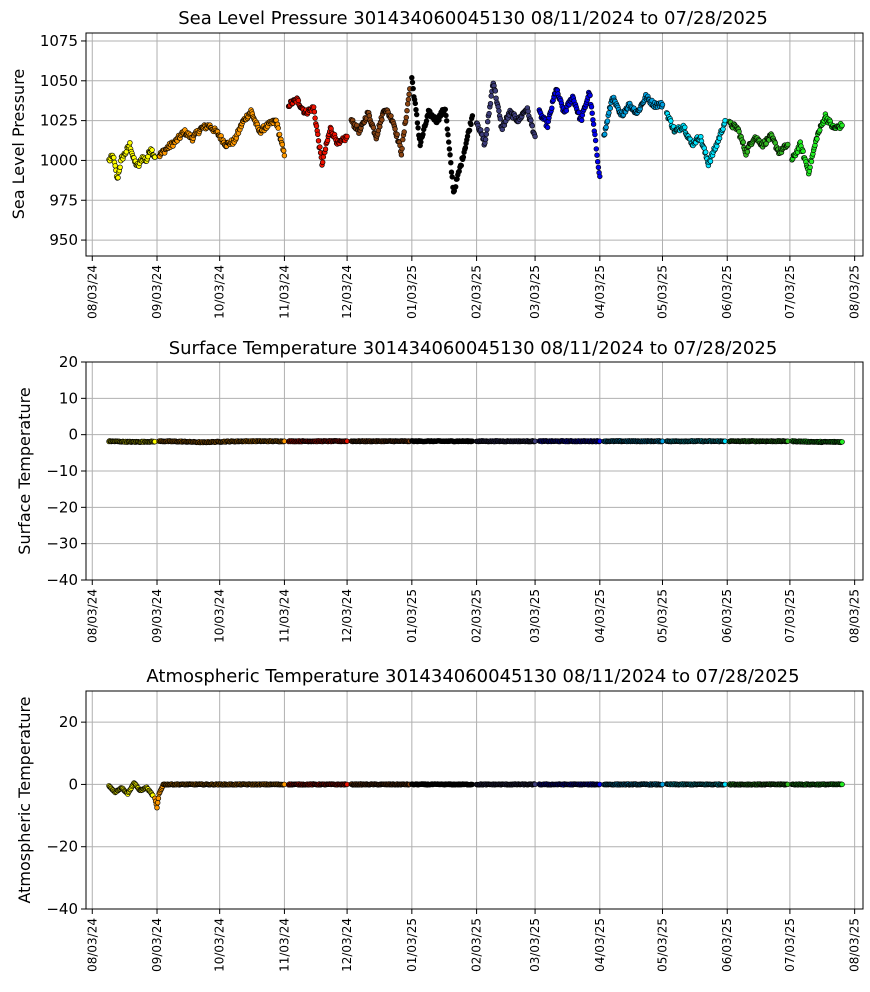 The width and height of the screenshot is (870, 992). I want to click on x-tick-label: 11/03/24, so click(284, 292).